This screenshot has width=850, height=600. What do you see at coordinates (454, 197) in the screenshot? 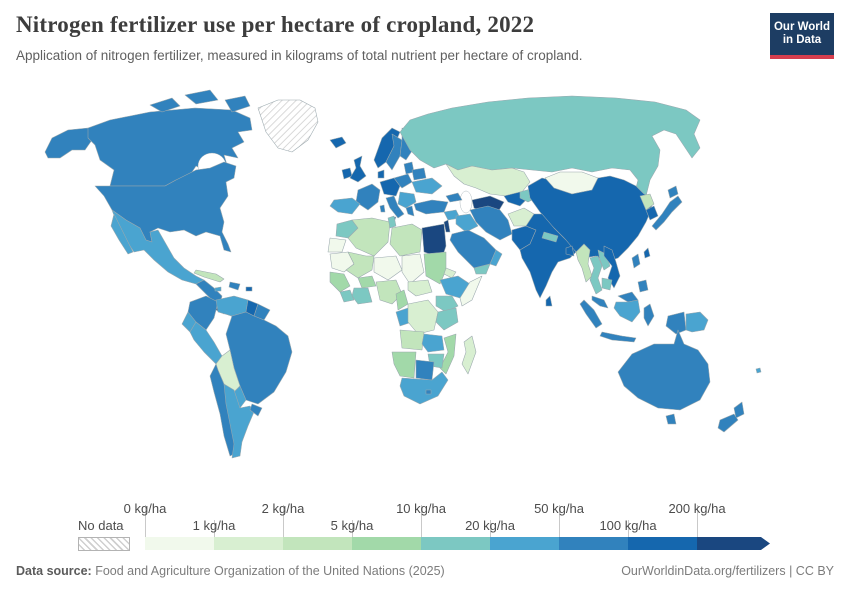
I see `region-caucasus` at bounding box center [454, 197].